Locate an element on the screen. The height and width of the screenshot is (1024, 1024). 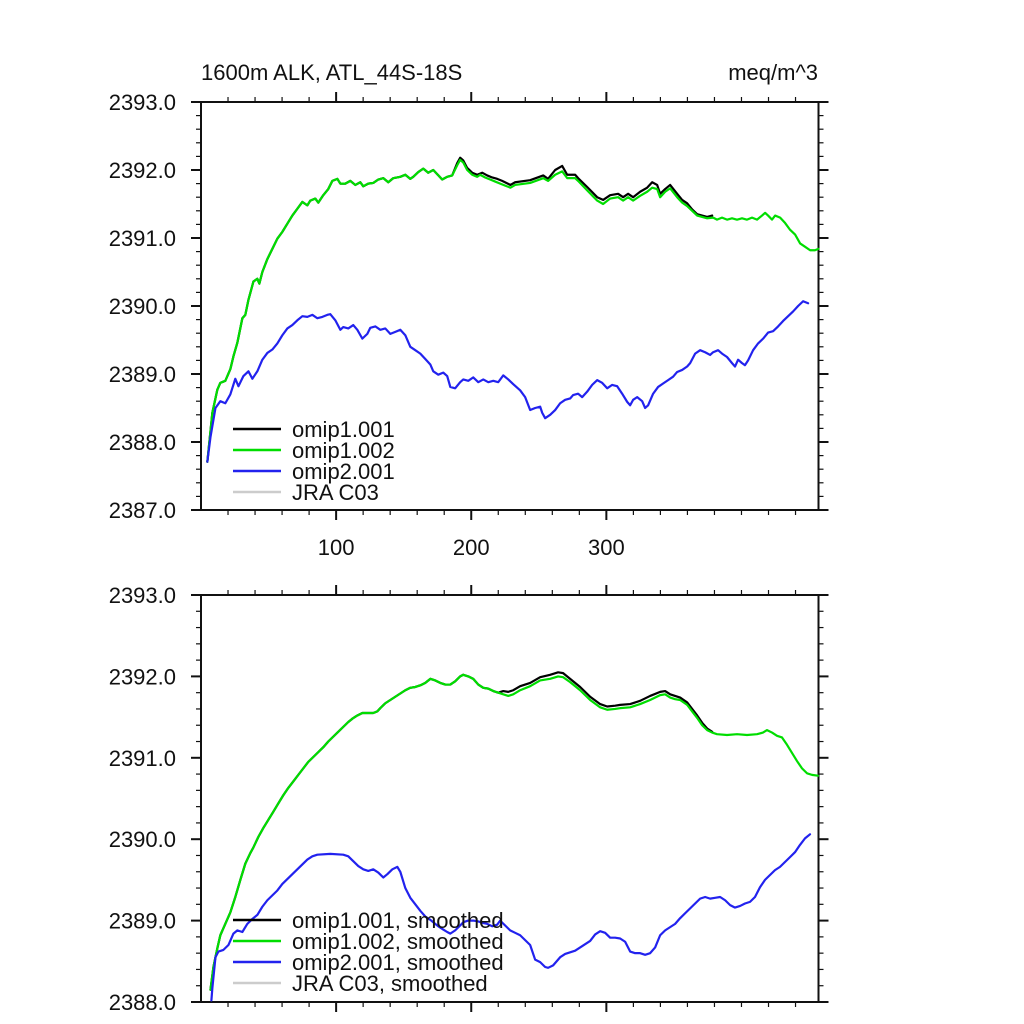
curve-omip1.001 is located at coordinates (460, 309).